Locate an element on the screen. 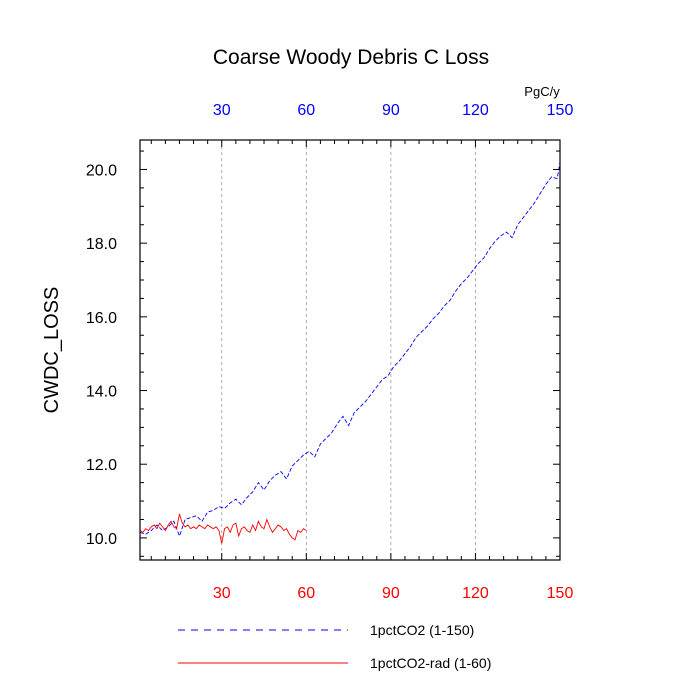 This screenshot has width=700, height=700. chart-title: Coarse Woody Debris C Loss is located at coordinates (351, 57).